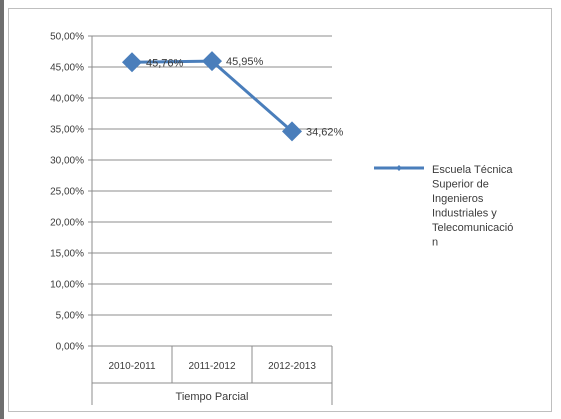 This screenshot has width=561, height=419. What do you see at coordinates (212, 96) in the screenshot?
I see `series-line` at bounding box center [212, 96].